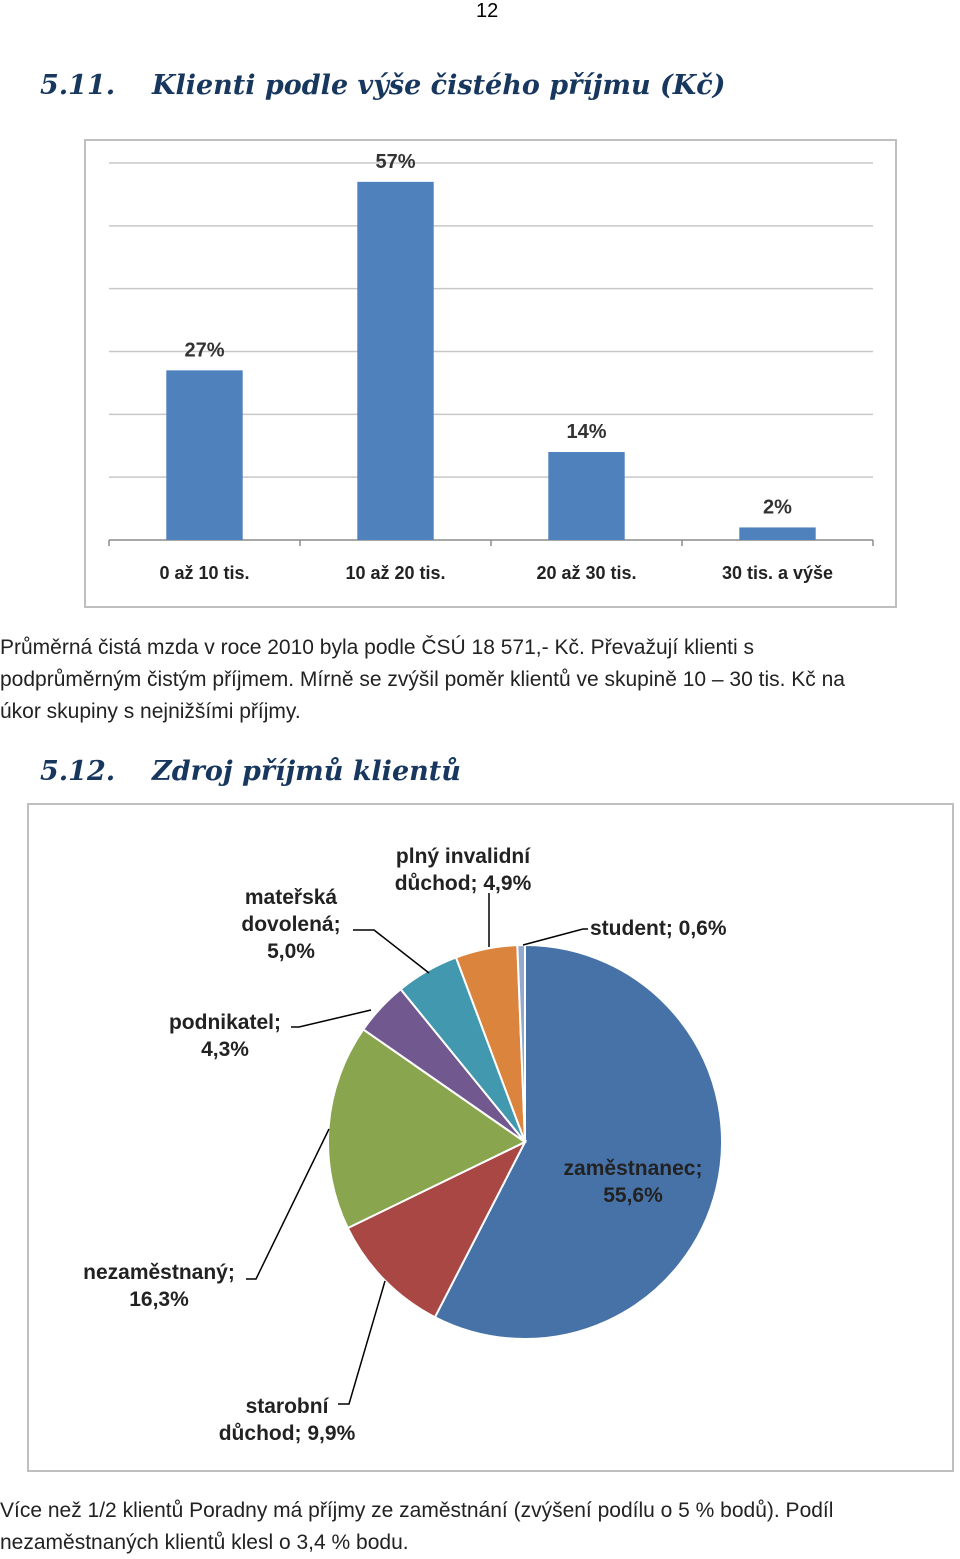 The height and width of the screenshot is (1559, 960). I want to click on paragraph-line: úkor skupiny s nejnižšími příjmy., so click(150, 711).